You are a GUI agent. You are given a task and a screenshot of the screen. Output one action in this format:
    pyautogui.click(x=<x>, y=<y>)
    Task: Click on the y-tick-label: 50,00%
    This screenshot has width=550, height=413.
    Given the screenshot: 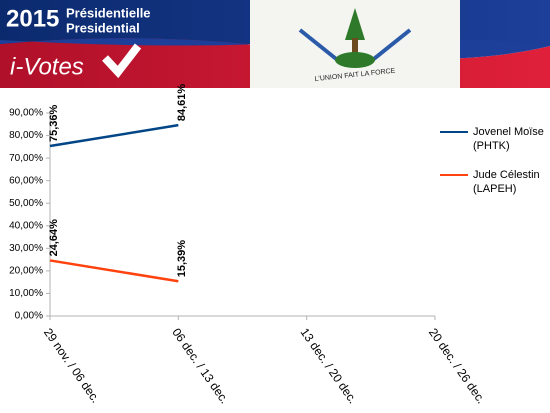 What is the action you would take?
    pyautogui.click(x=26, y=203)
    